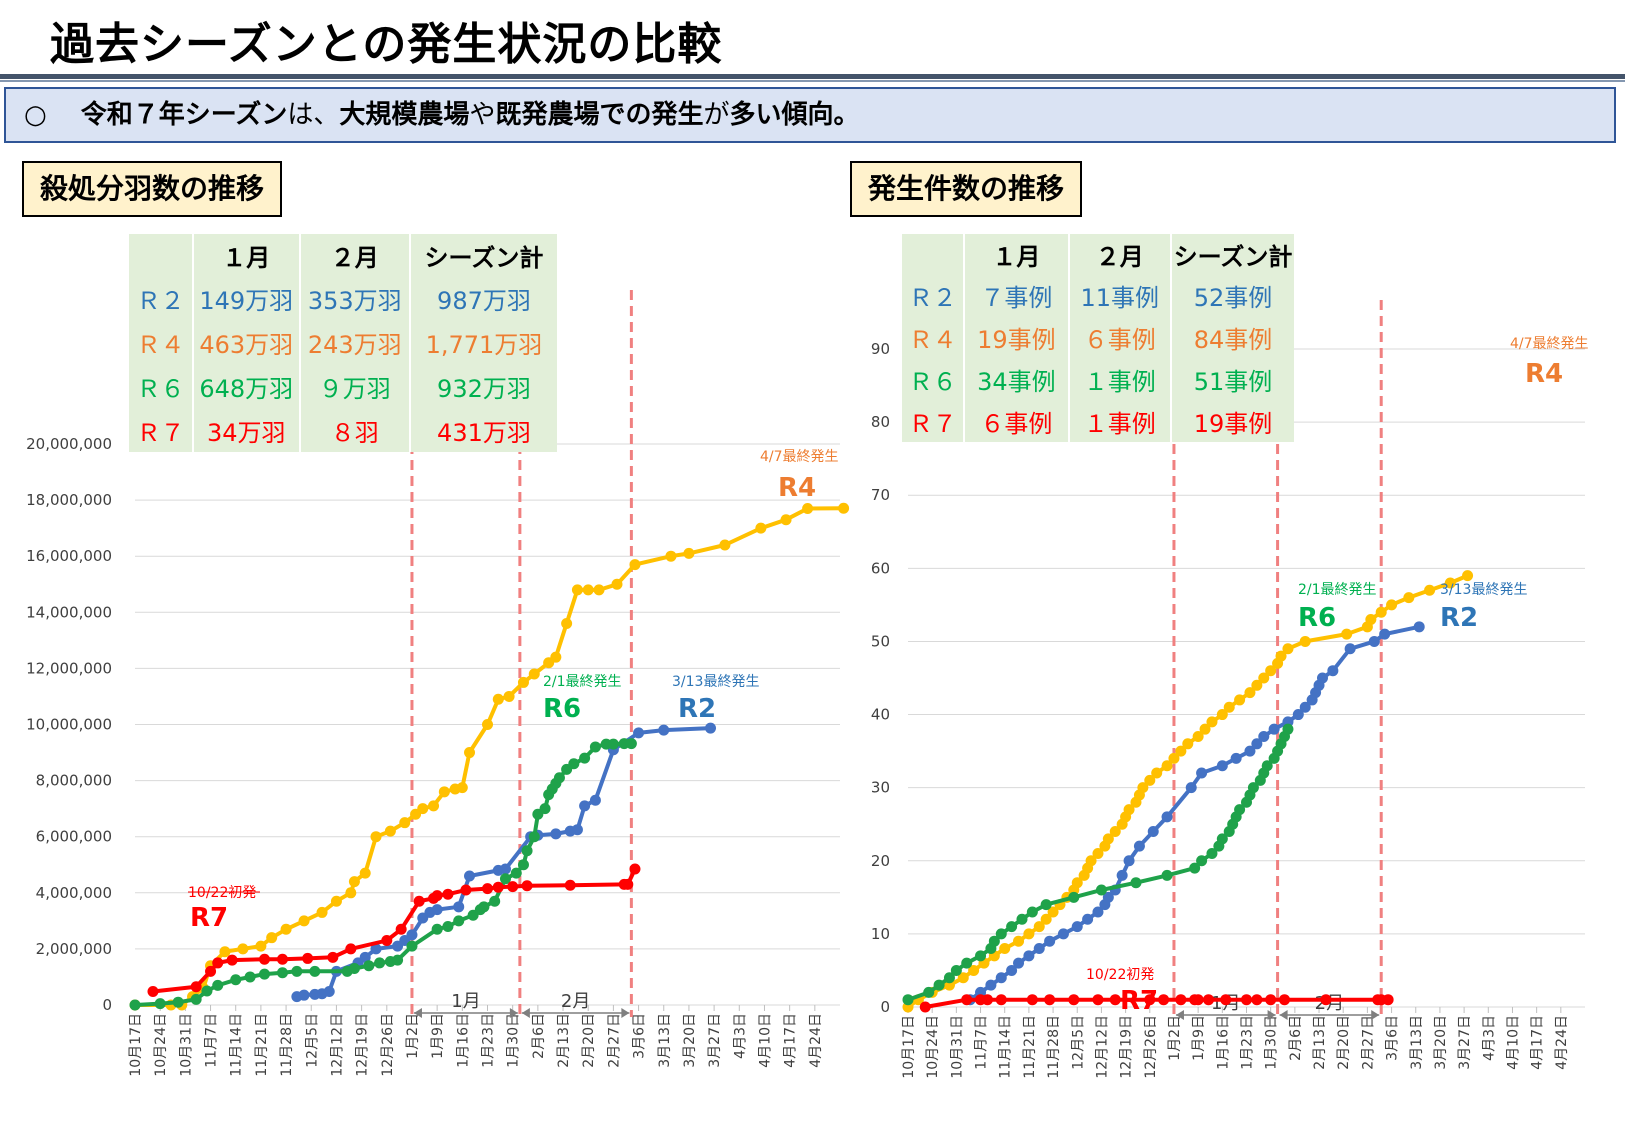  I want to click on x-tick-label: 10月24日, so click(933, 1047).